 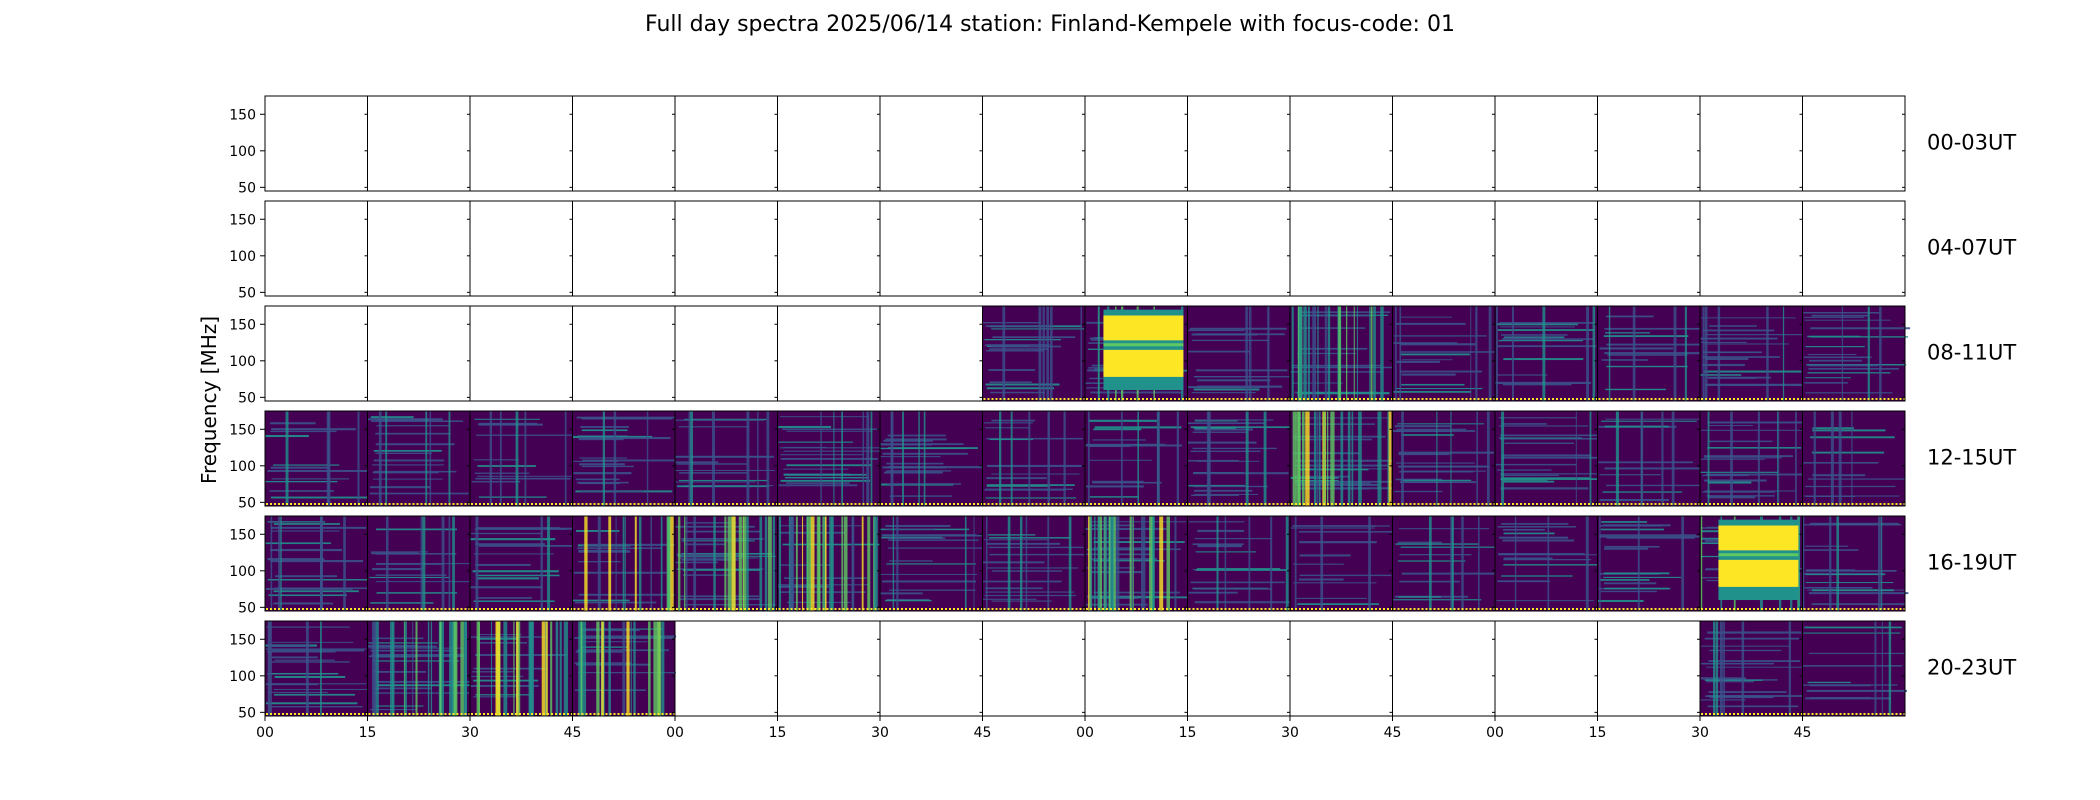 I want to click on row-label: 00-03UT, so click(x=1971, y=143).